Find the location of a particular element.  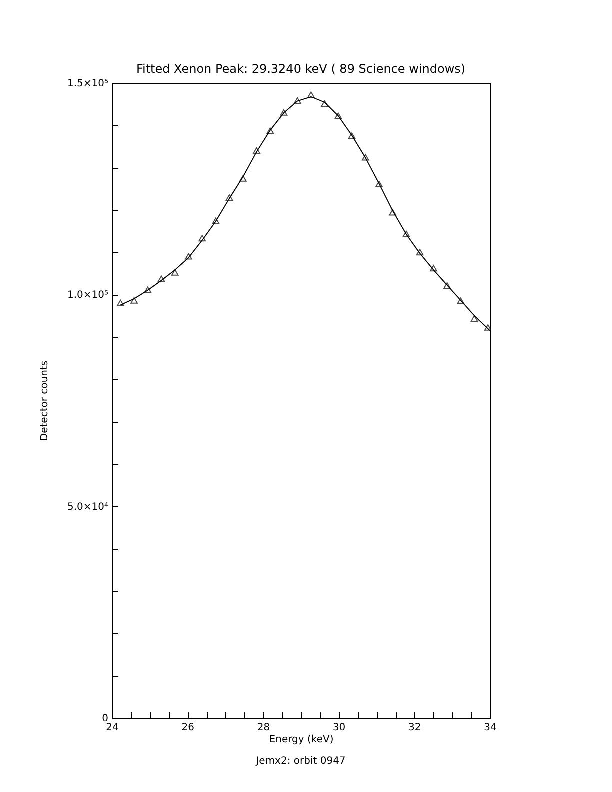

y-axis-title: Detector counts is located at coordinates (44, 401).